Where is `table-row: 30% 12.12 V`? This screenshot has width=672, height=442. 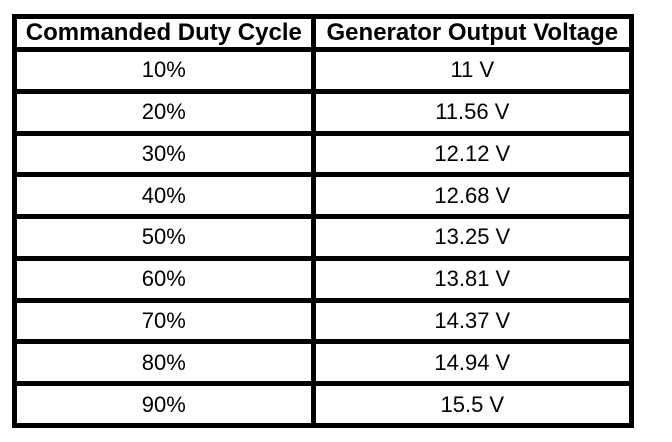
table-row: 30% 12.12 V is located at coordinates (323, 154).